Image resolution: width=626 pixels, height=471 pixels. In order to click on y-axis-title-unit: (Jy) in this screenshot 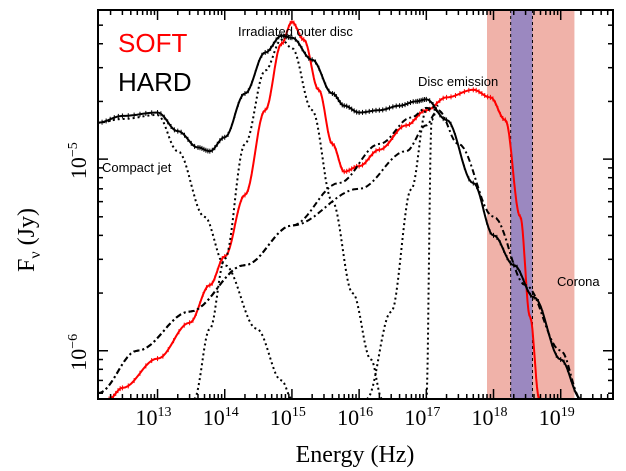, I will do `click(27, 229)`.